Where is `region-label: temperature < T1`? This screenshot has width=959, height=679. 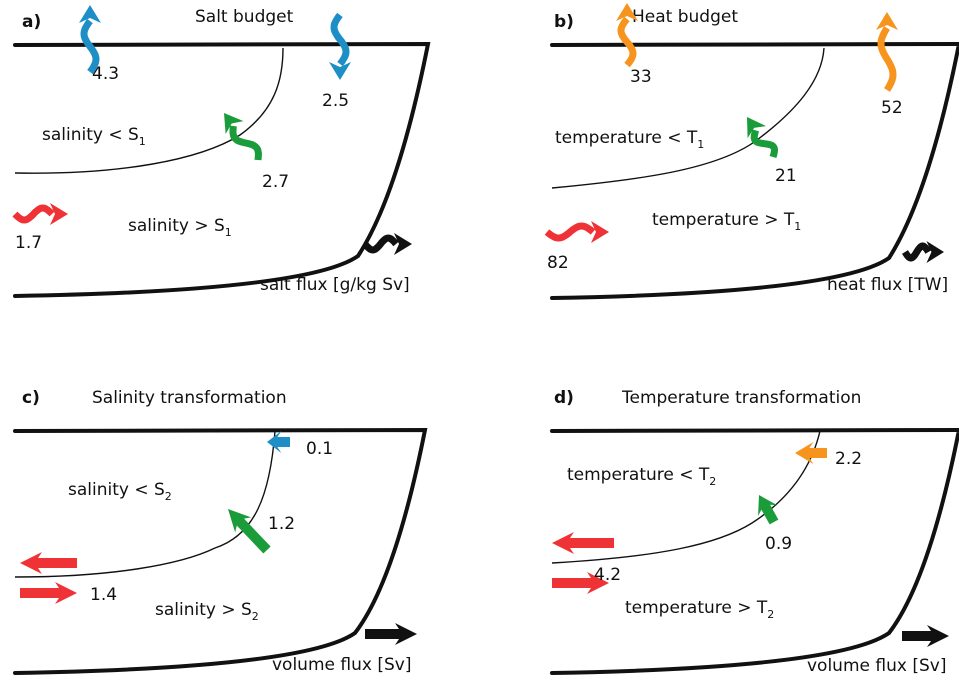
region-label: temperature < T1 is located at coordinates (629, 139).